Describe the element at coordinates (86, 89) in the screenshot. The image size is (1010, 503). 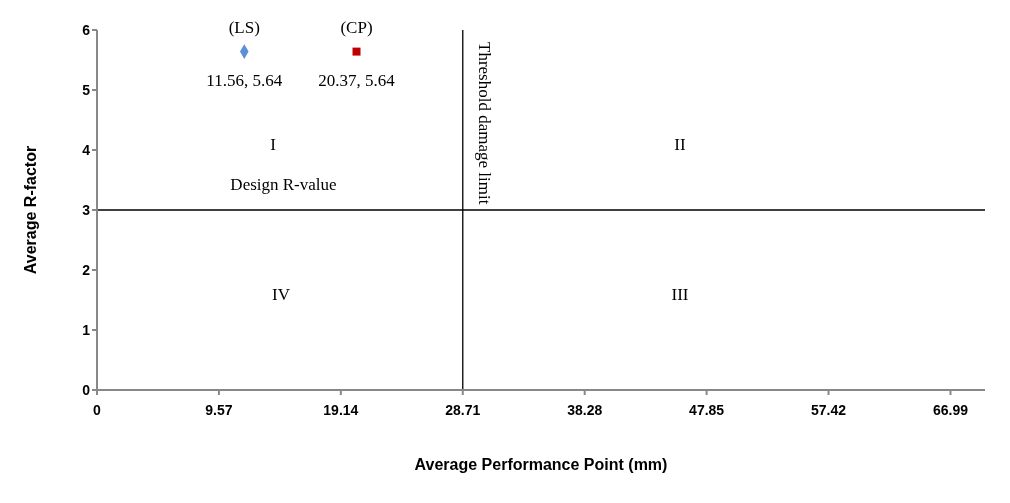
I see `y-tick-label: 5` at that location.